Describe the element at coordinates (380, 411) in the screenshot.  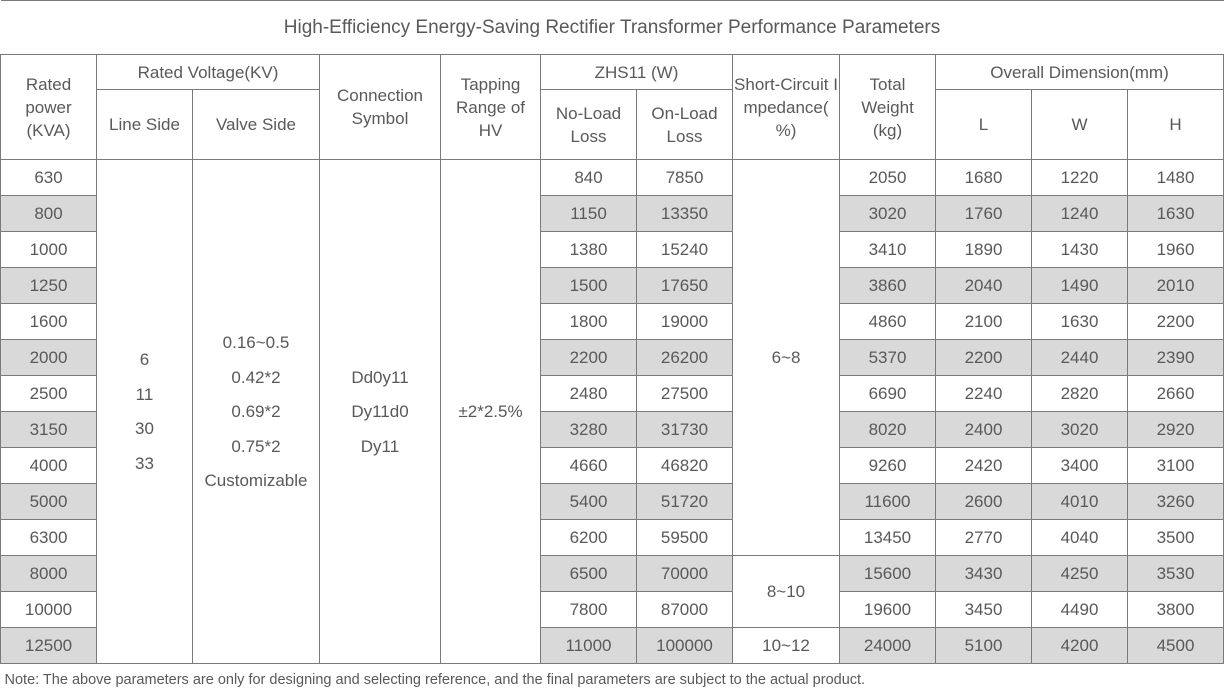
I see `connection-symbol-value: Dy11d0` at that location.